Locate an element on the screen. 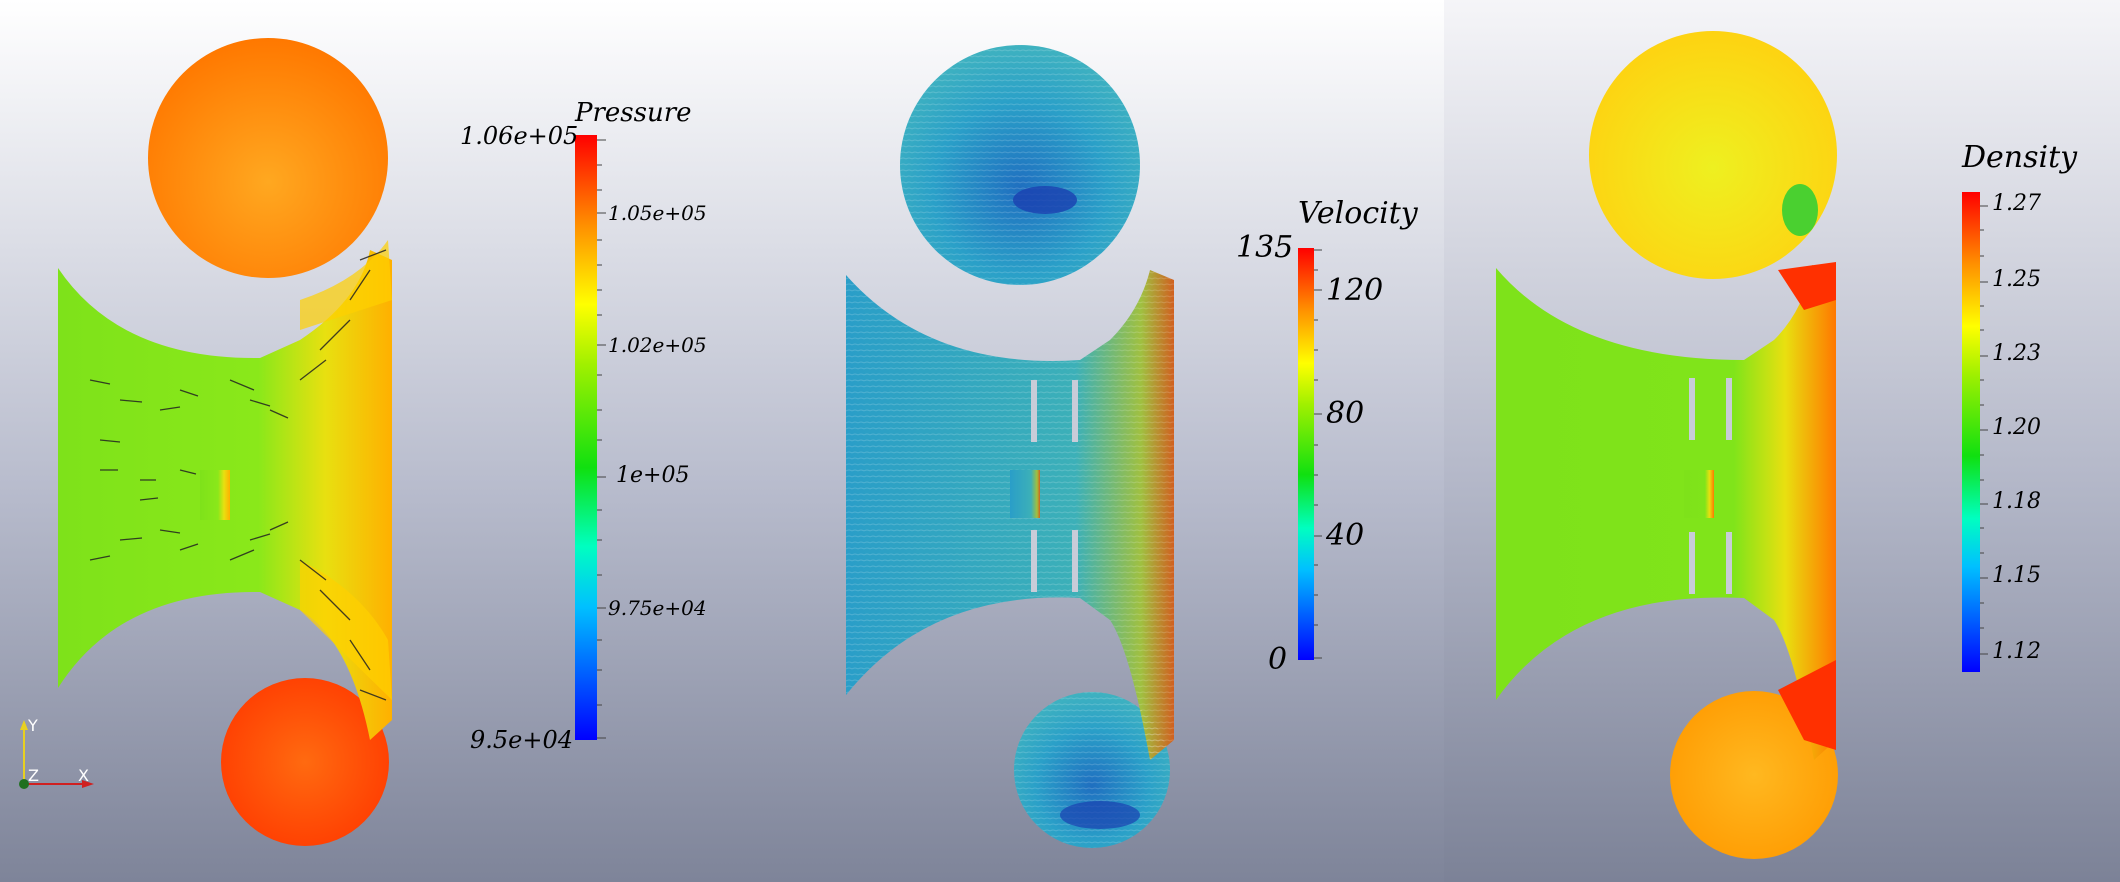 The height and width of the screenshot is (882, 2120). velocity-tick-max: 135 is located at coordinates (1265, 247).